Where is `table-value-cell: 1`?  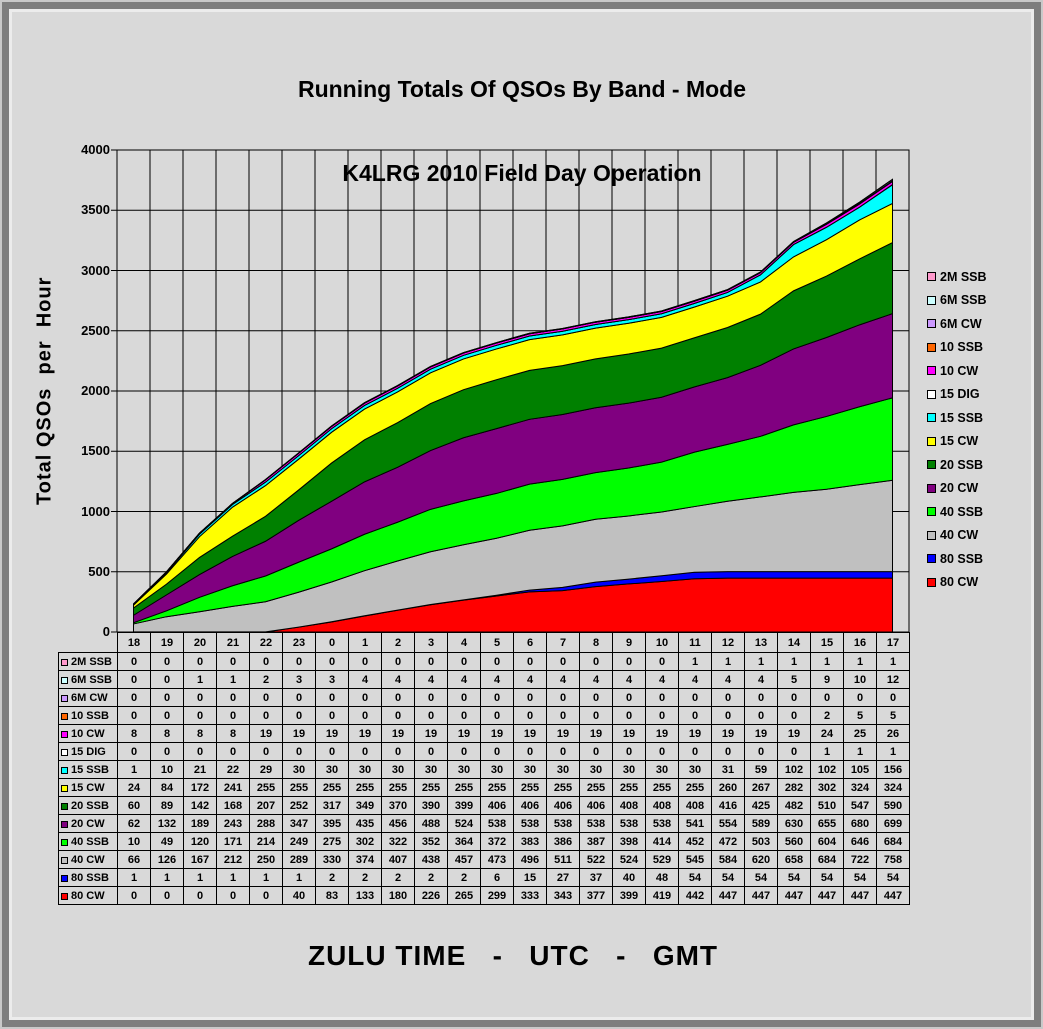 table-value-cell: 1 is located at coordinates (134, 769).